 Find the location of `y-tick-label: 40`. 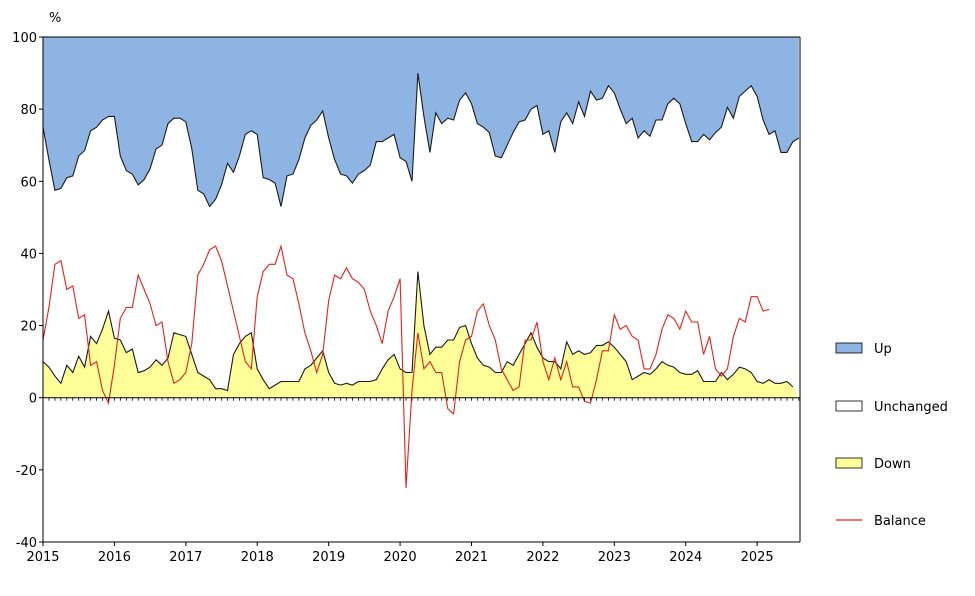

y-tick-label: 40 is located at coordinates (28, 254).